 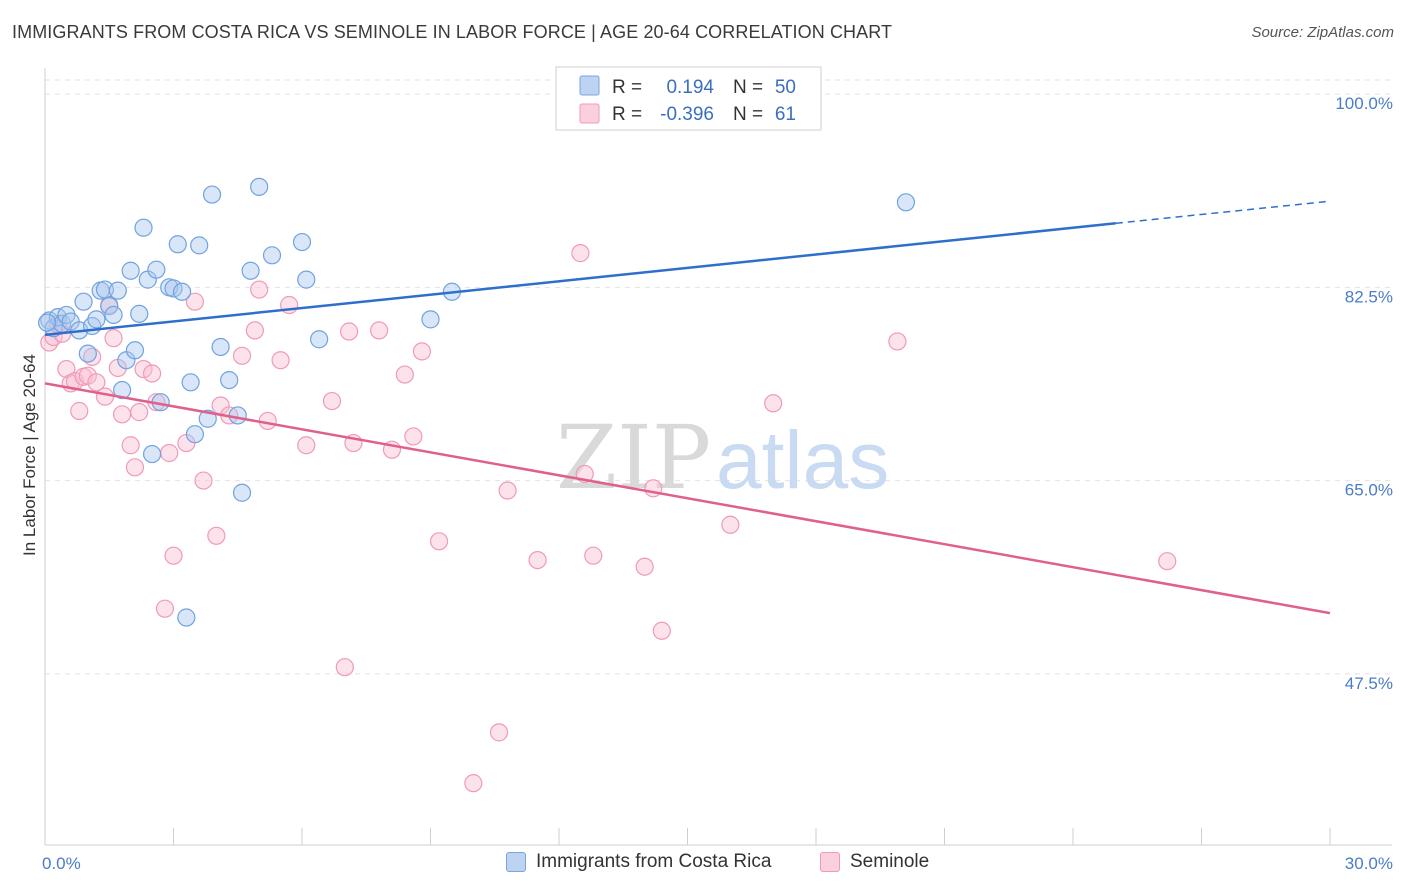 What do you see at coordinates (580, 279) in the screenshot?
I see `costa-rica-trendline` at bounding box center [580, 279].